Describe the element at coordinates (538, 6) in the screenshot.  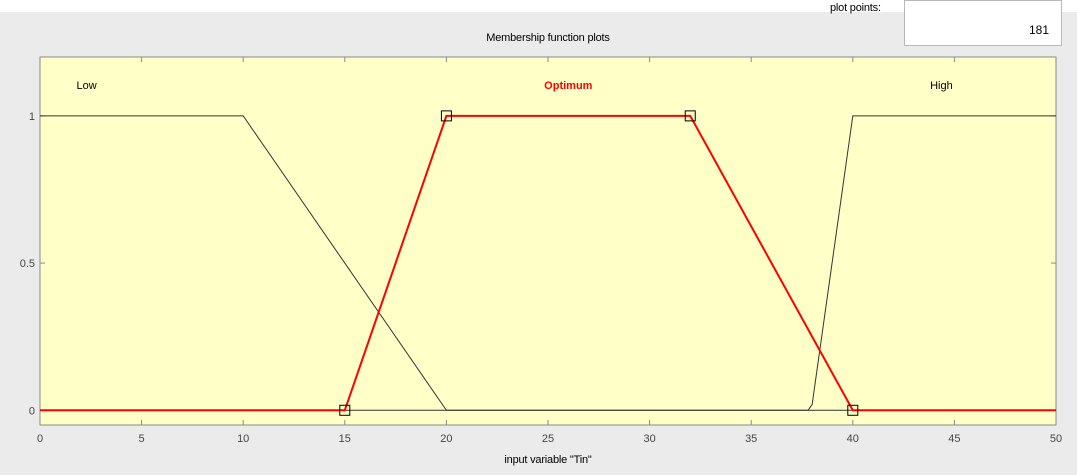
I see `top-strip` at that location.